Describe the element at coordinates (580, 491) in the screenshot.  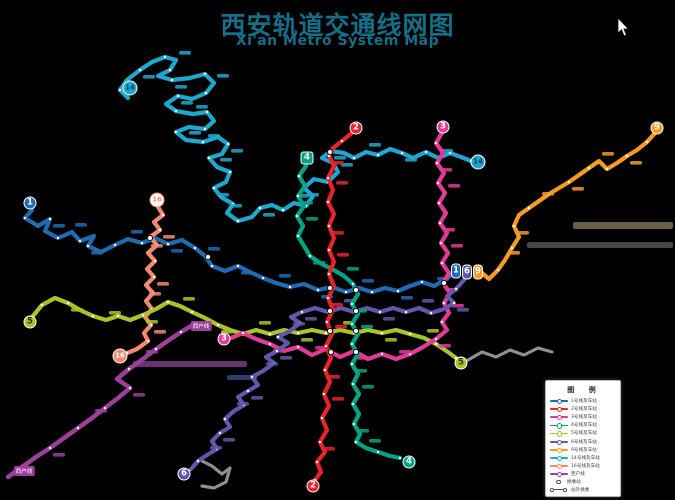
I see `legend-symbol-label: 站外换乘` at that location.